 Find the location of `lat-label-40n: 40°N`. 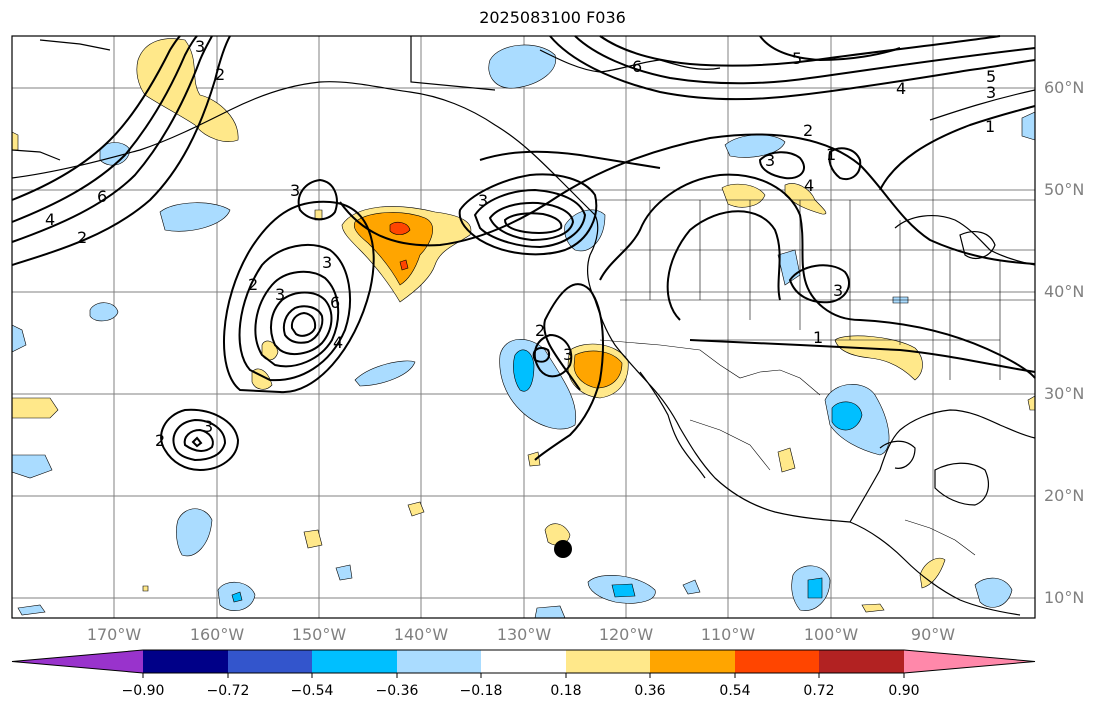

lat-label-40n: 40°N is located at coordinates (1064, 291).